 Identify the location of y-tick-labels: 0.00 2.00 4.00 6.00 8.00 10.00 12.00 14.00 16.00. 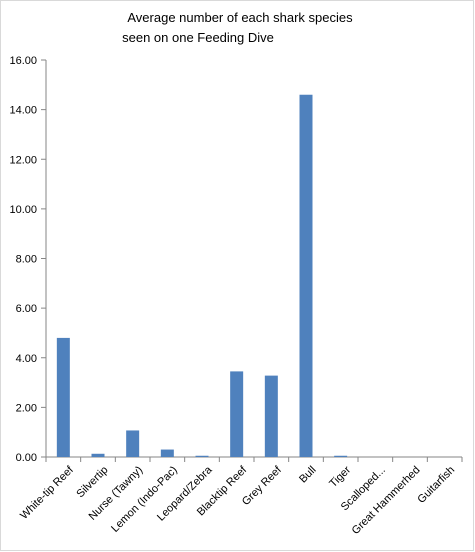
(23, 259).